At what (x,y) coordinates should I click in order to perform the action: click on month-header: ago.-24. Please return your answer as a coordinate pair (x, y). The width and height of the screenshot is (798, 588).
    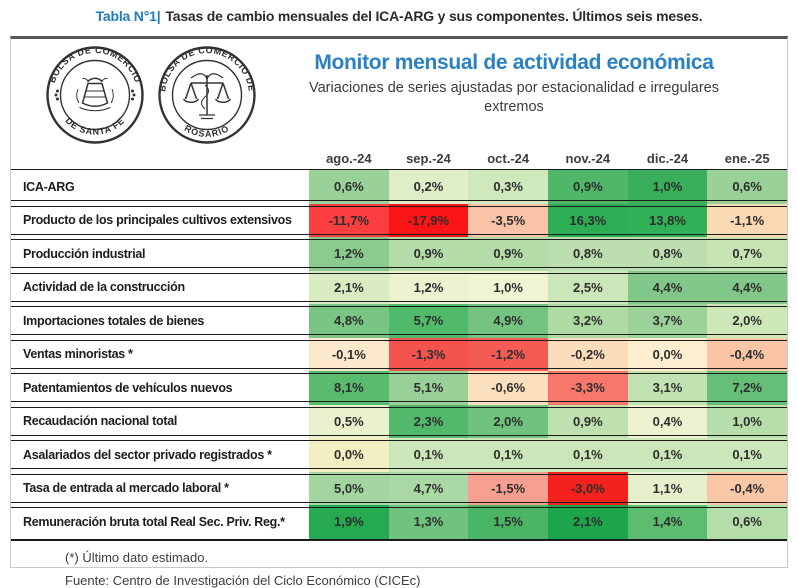
    Looking at the image, I should click on (349, 158).